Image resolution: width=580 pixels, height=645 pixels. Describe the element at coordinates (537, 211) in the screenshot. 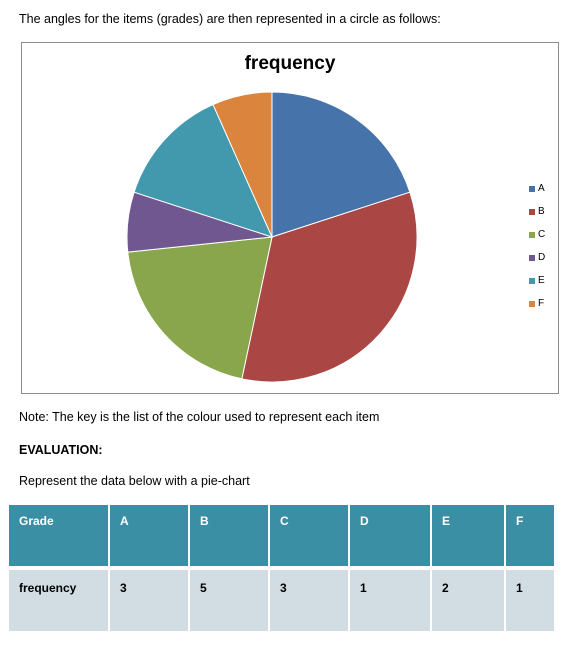

I see `legend-item-b: B` at that location.